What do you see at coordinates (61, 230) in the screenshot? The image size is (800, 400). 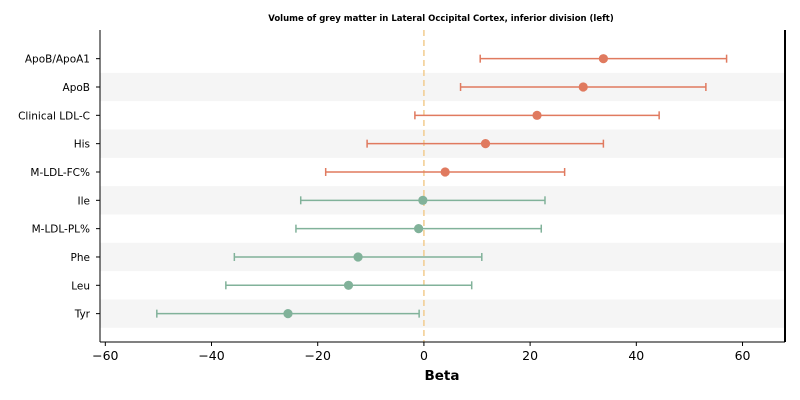 I see `y-tick-label: M-LDL-PL%` at bounding box center [61, 230].